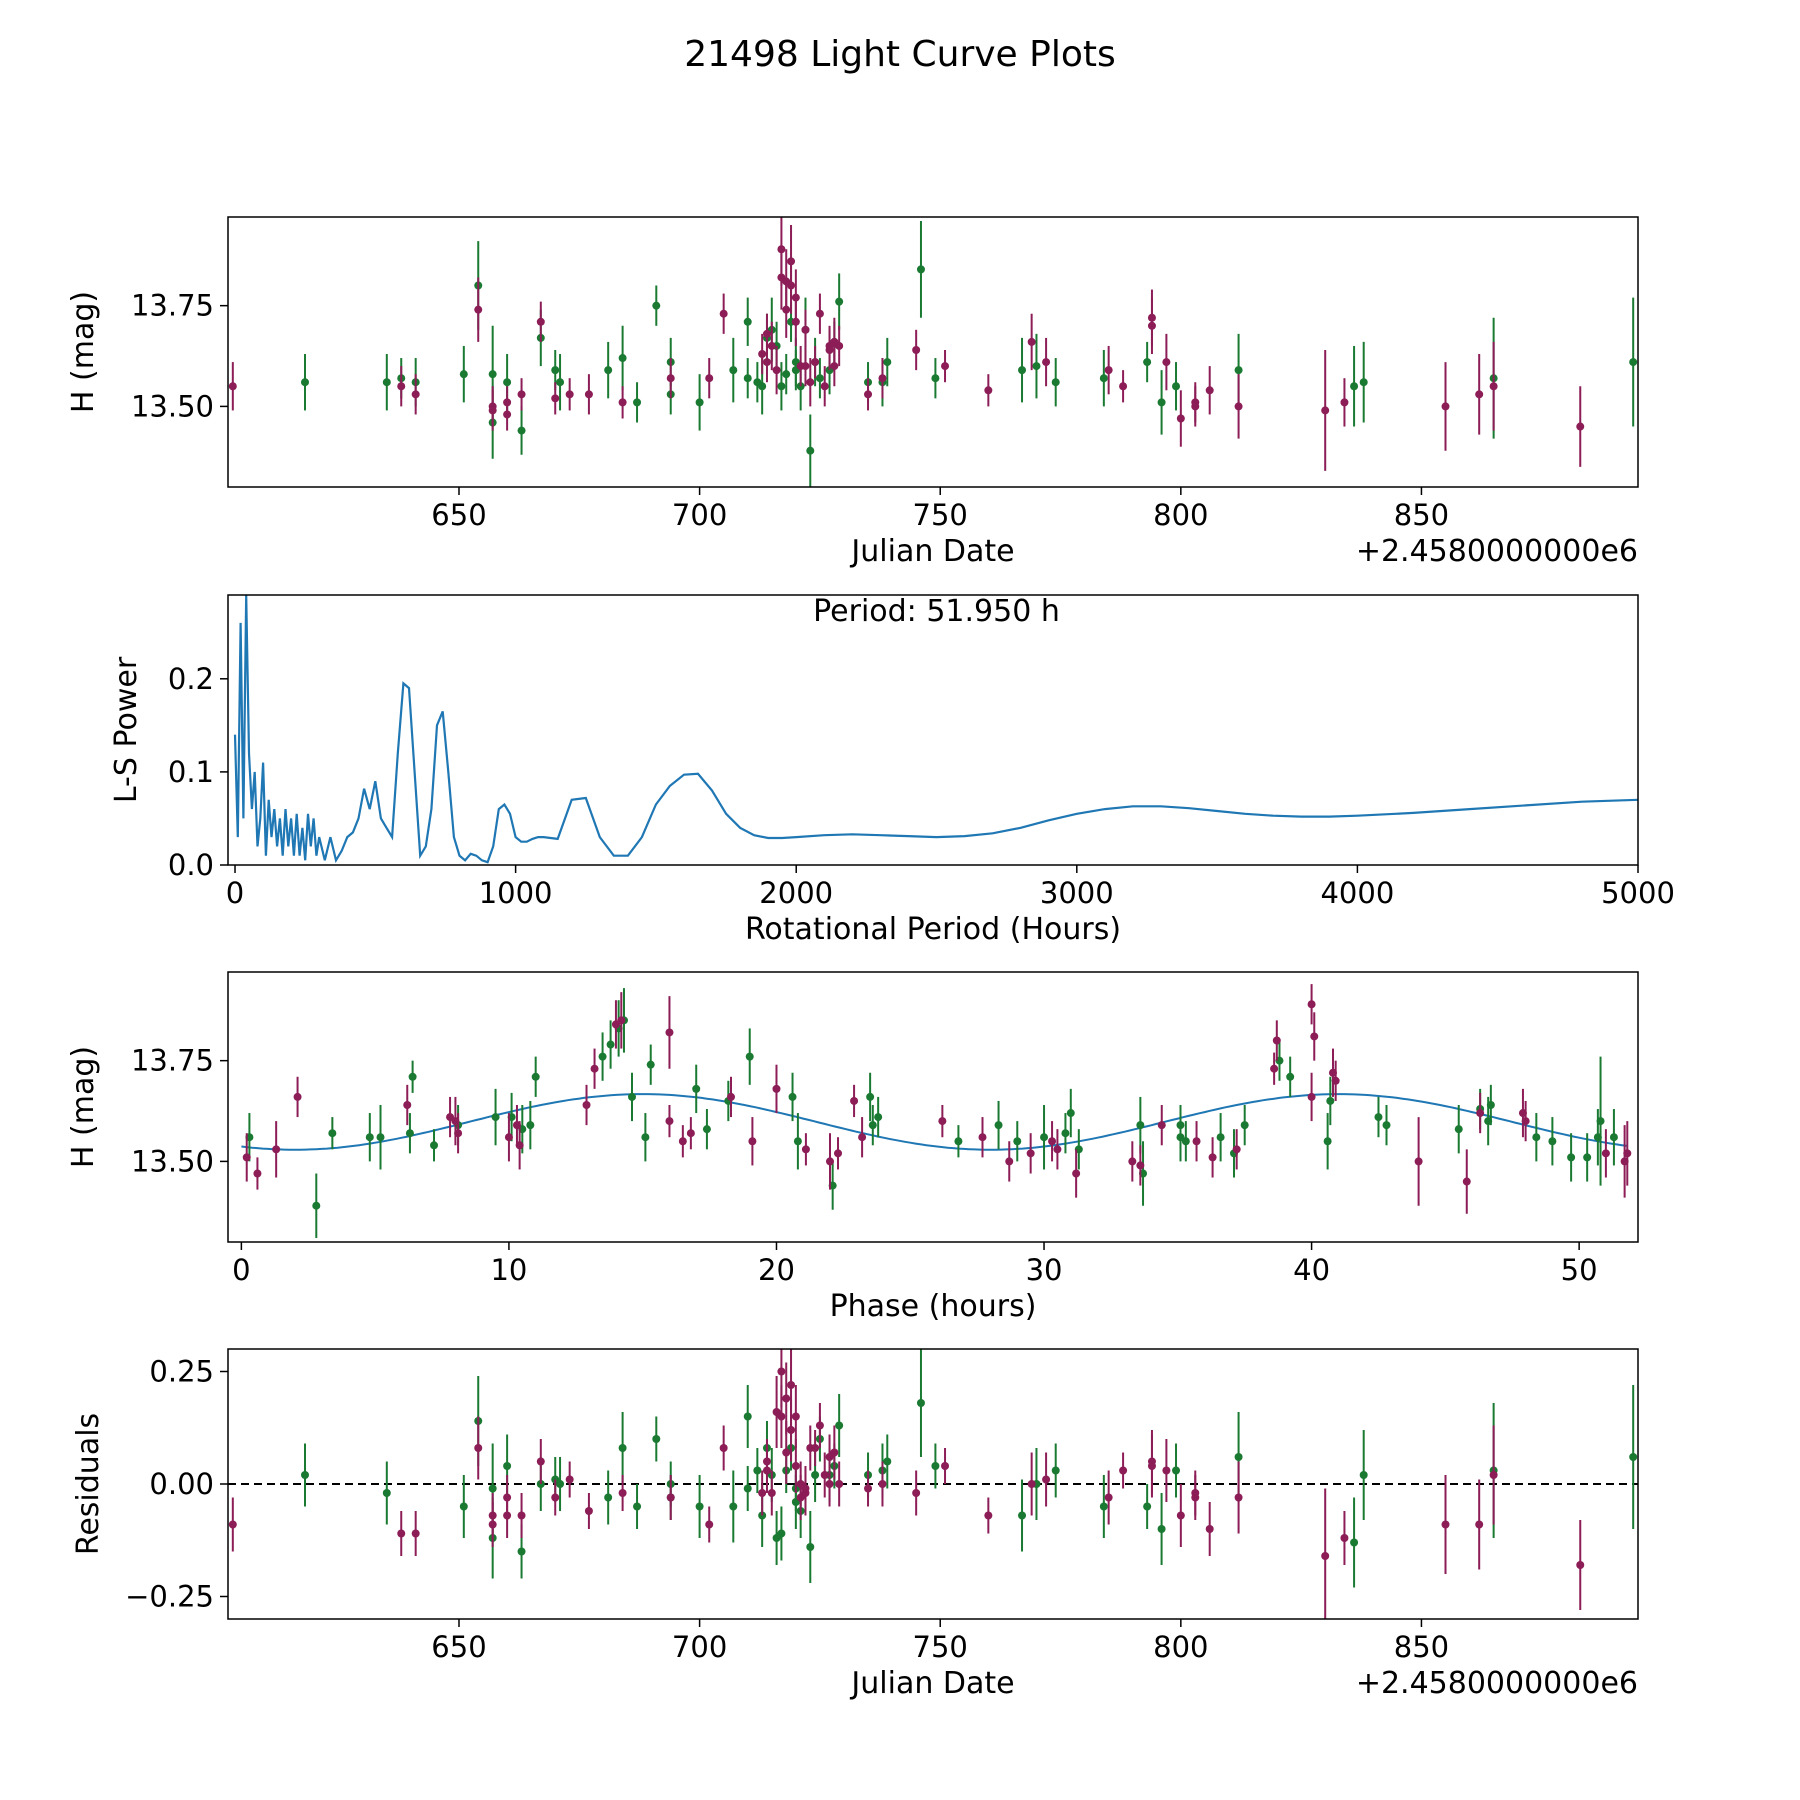  Describe the element at coordinates (933, 929) in the screenshot. I see `x-axis-label: Rotational Period (Hours)` at that location.